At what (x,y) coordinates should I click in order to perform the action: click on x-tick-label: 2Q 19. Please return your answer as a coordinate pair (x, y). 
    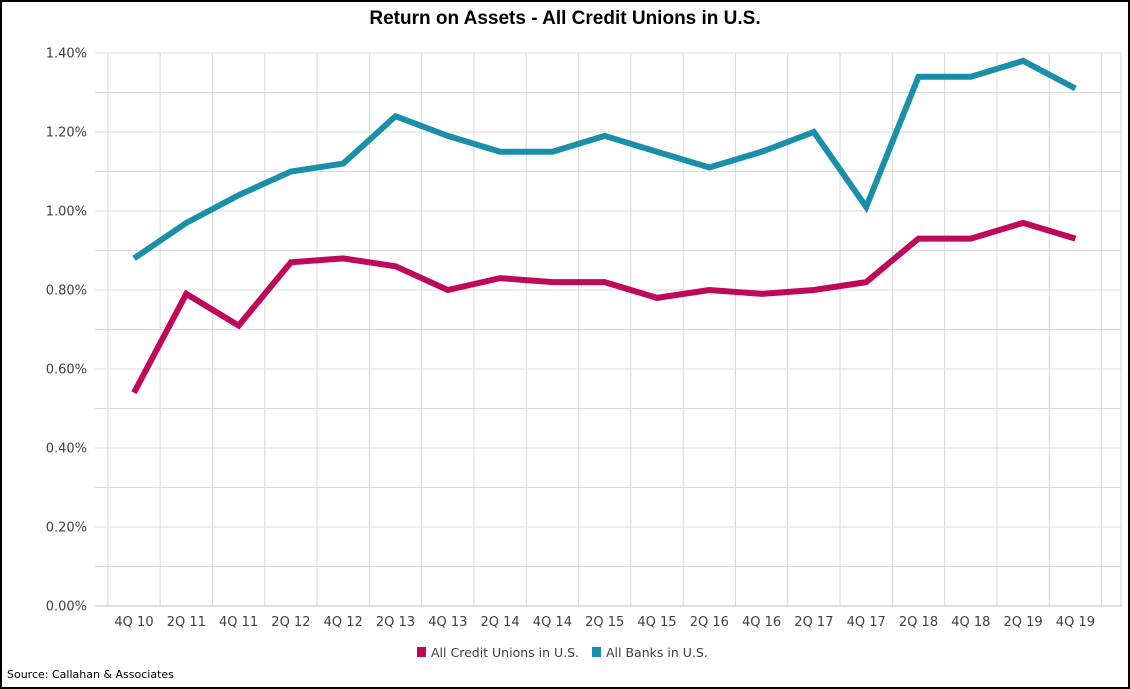
    Looking at the image, I should click on (1023, 622).